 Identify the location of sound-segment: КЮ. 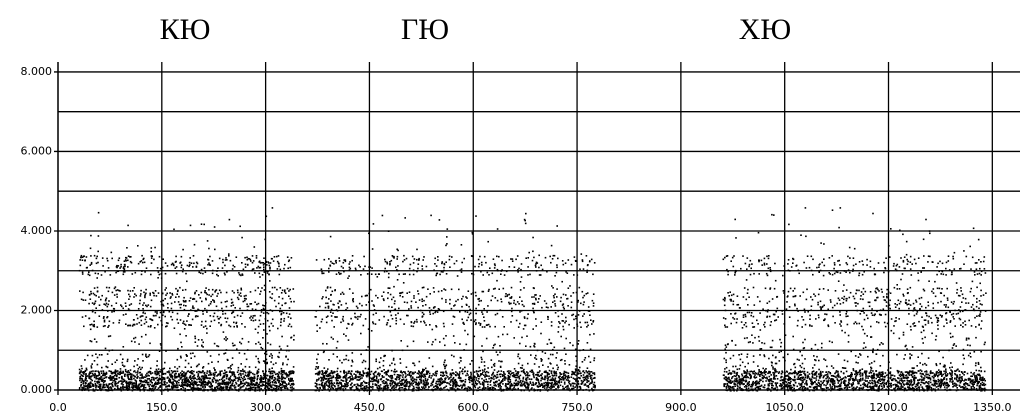
(186, 299).